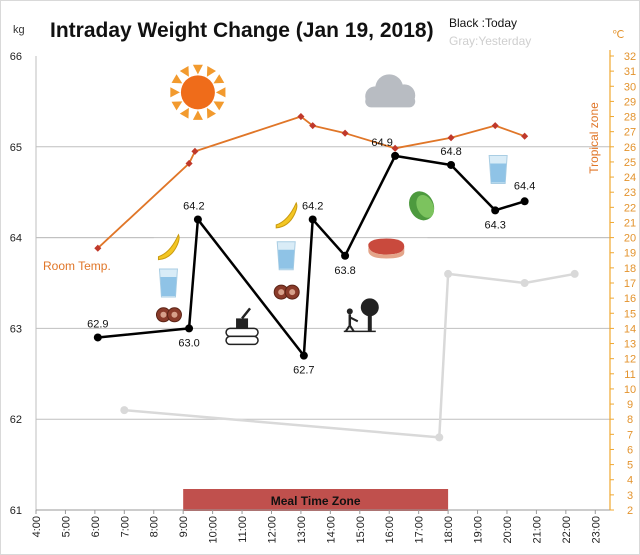 The image size is (640, 555). I want to click on x-tick-label: 20:00, so click(508, 530).